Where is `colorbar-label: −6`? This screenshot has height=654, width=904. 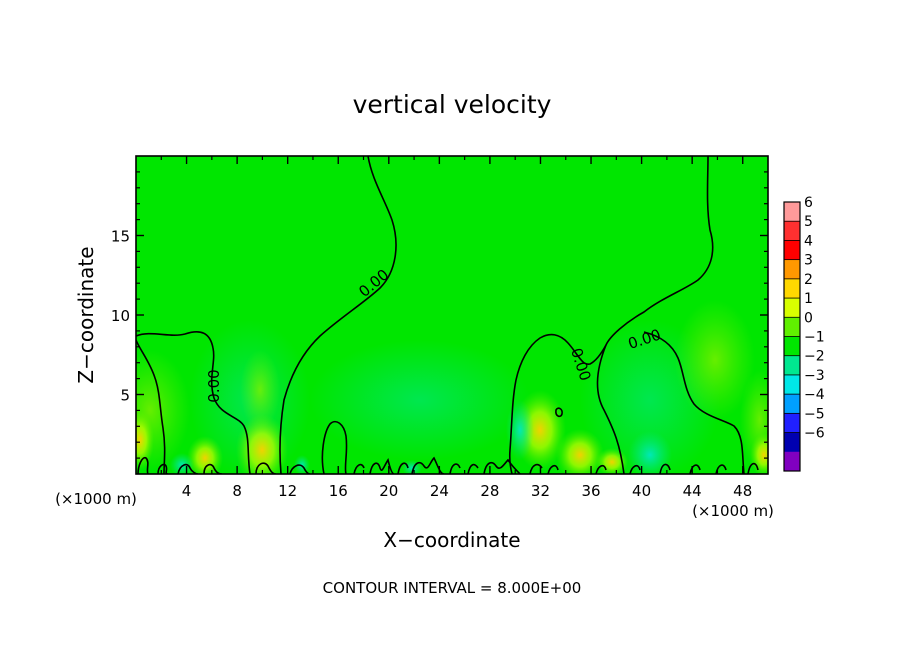
colorbar-label: −6 is located at coordinates (814, 434).